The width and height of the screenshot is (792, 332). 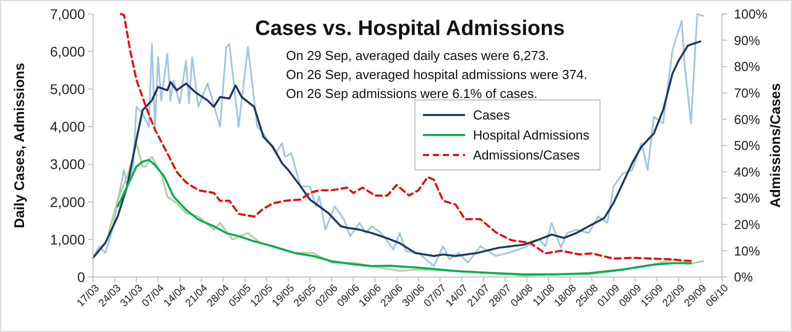 What do you see at coordinates (747, 172) in the screenshot?
I see `y2-tick-label: 40%` at bounding box center [747, 172].